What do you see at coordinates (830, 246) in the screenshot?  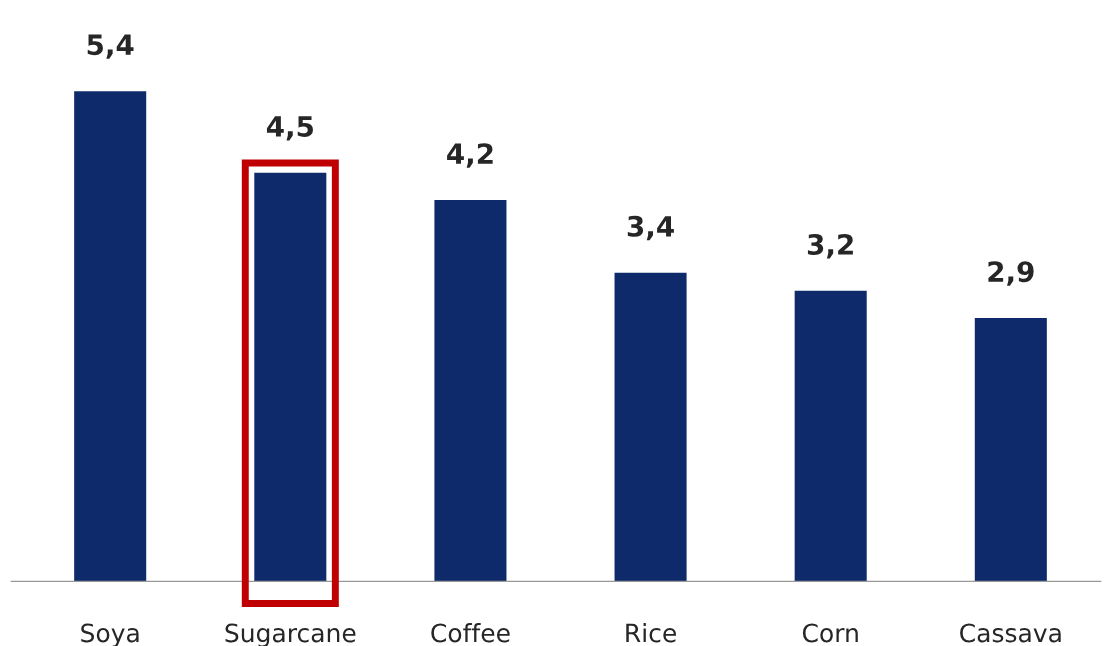 I see `data-label: 3,2` at bounding box center [830, 246].